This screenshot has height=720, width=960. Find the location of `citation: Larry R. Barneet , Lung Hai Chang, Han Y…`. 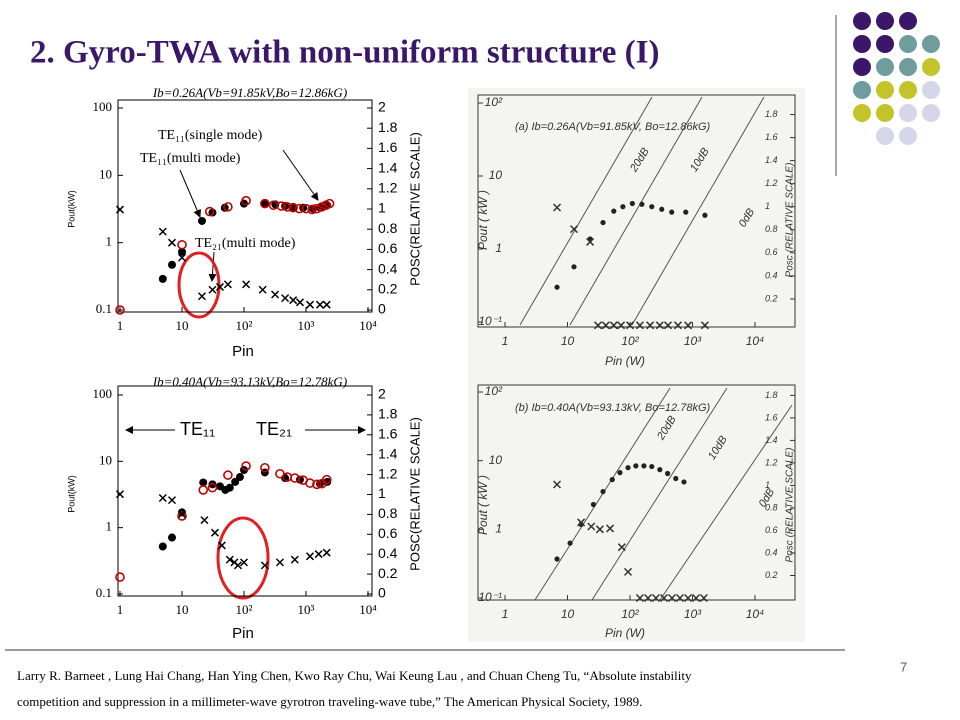

citation: Larry R. Barneet , Lung Hai Chang, Han Y… is located at coordinates (354, 675).